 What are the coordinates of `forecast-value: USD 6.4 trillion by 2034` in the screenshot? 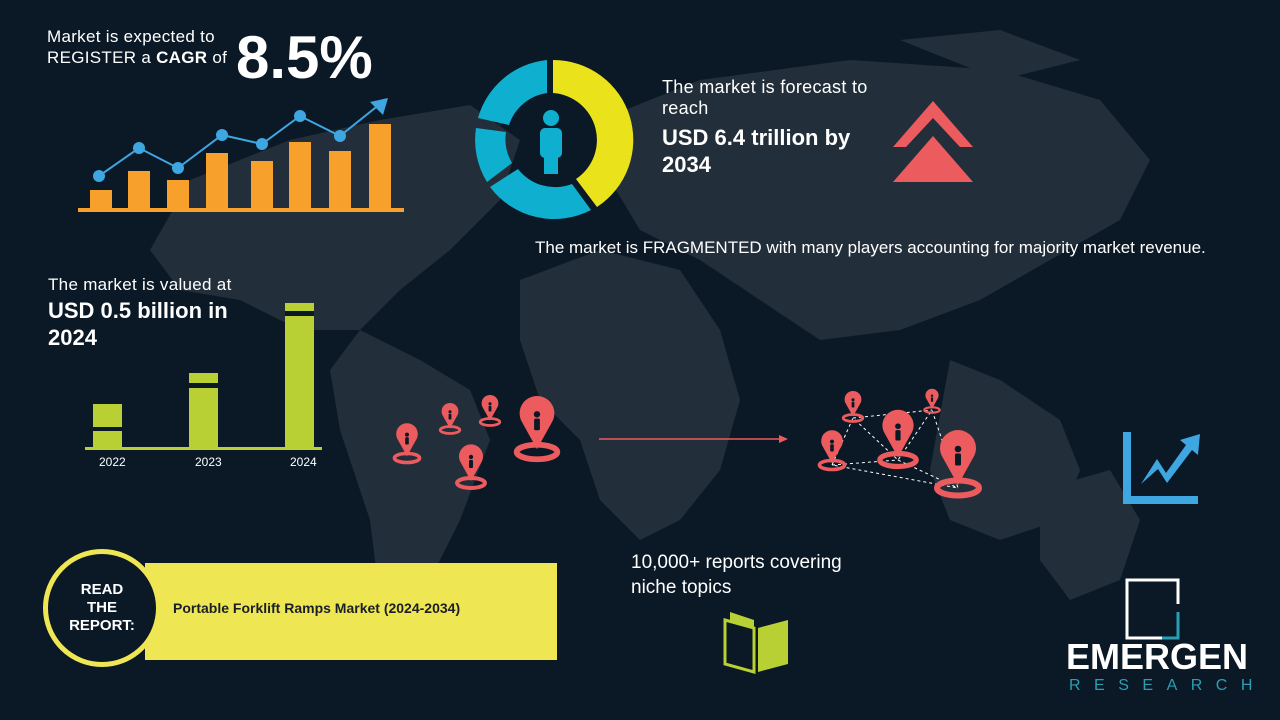 It's located at (756, 151).